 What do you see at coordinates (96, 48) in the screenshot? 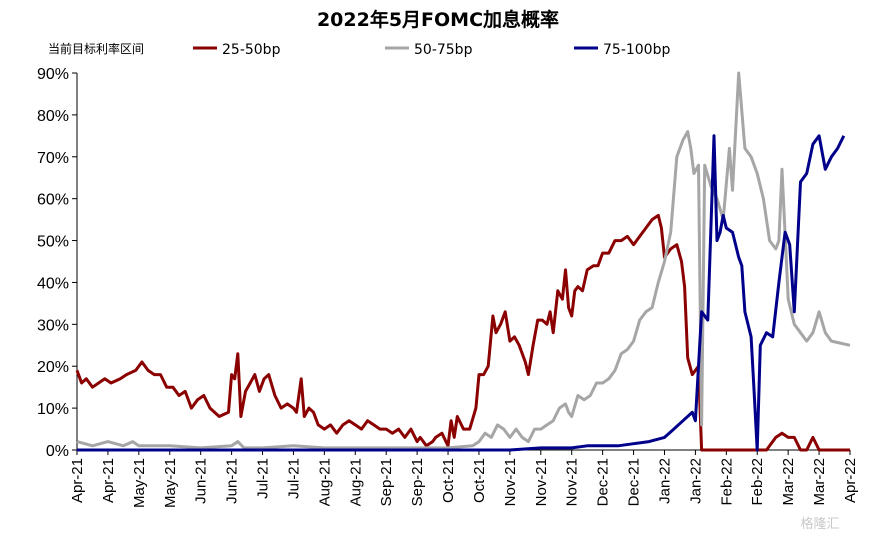
I see `legend-header: 当前目标利率区间` at bounding box center [96, 48].